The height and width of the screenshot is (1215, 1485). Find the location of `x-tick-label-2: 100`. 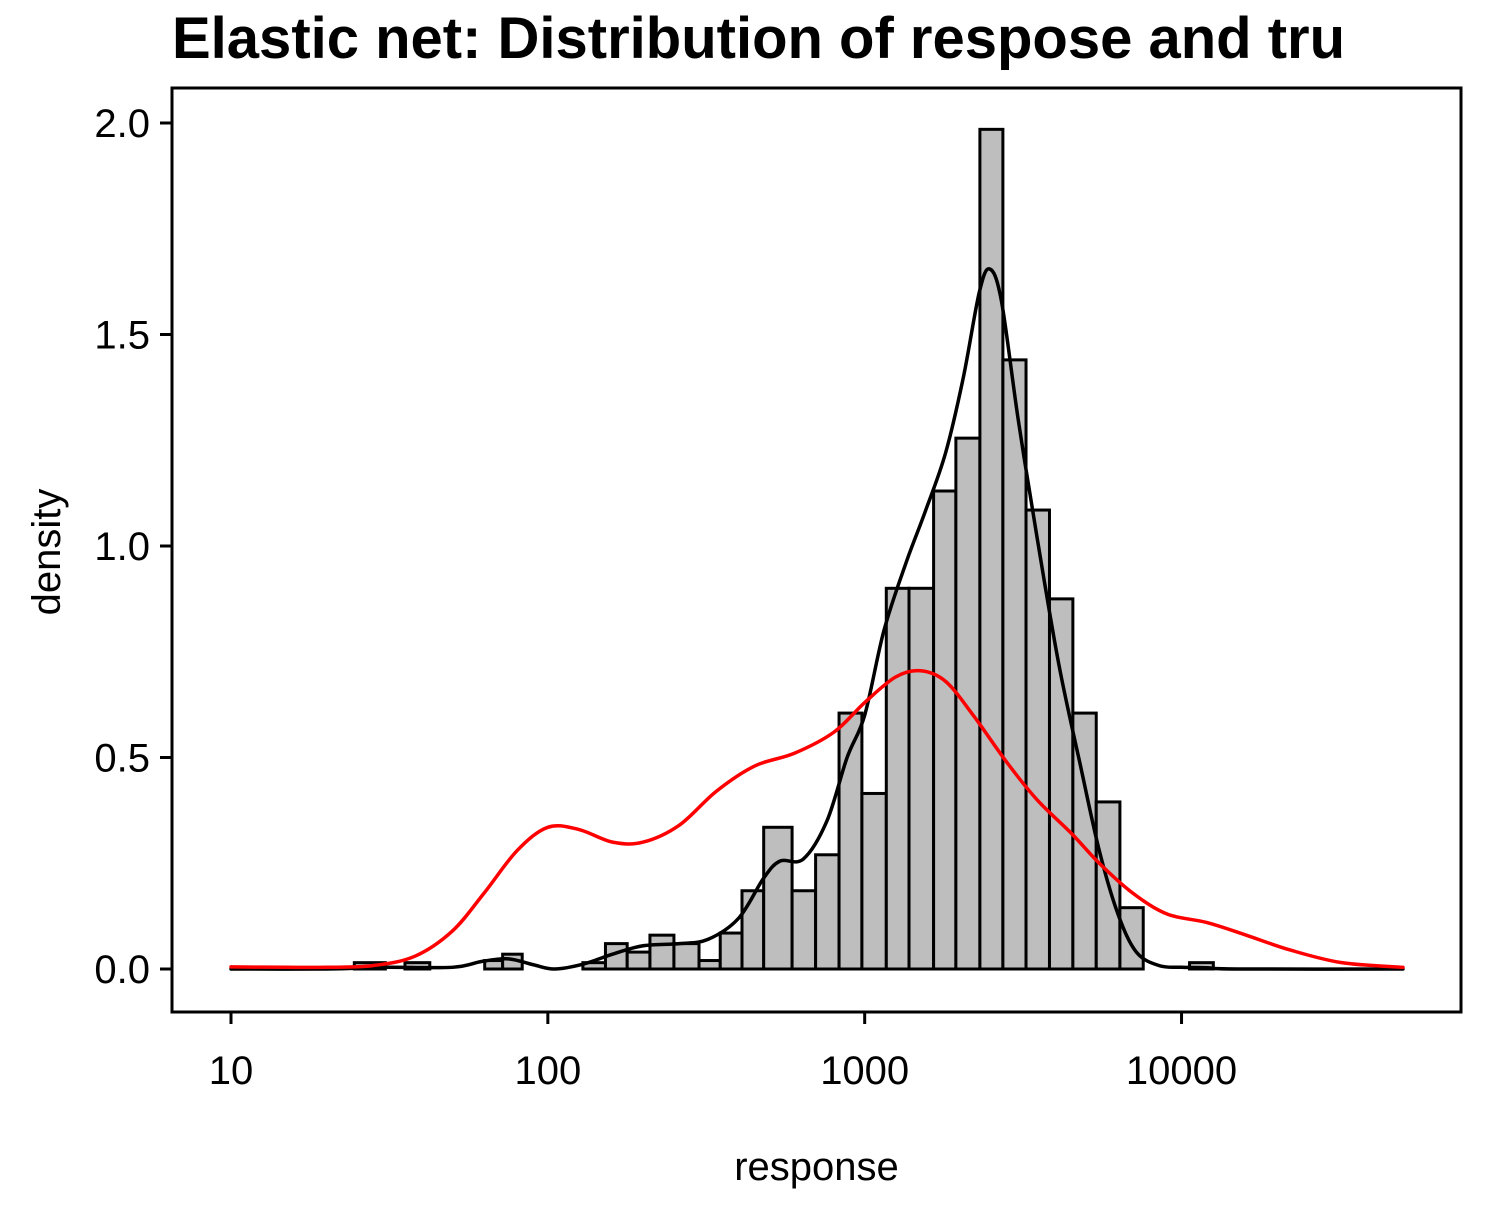

x-tick-label-2: 100 is located at coordinates (547, 1071).